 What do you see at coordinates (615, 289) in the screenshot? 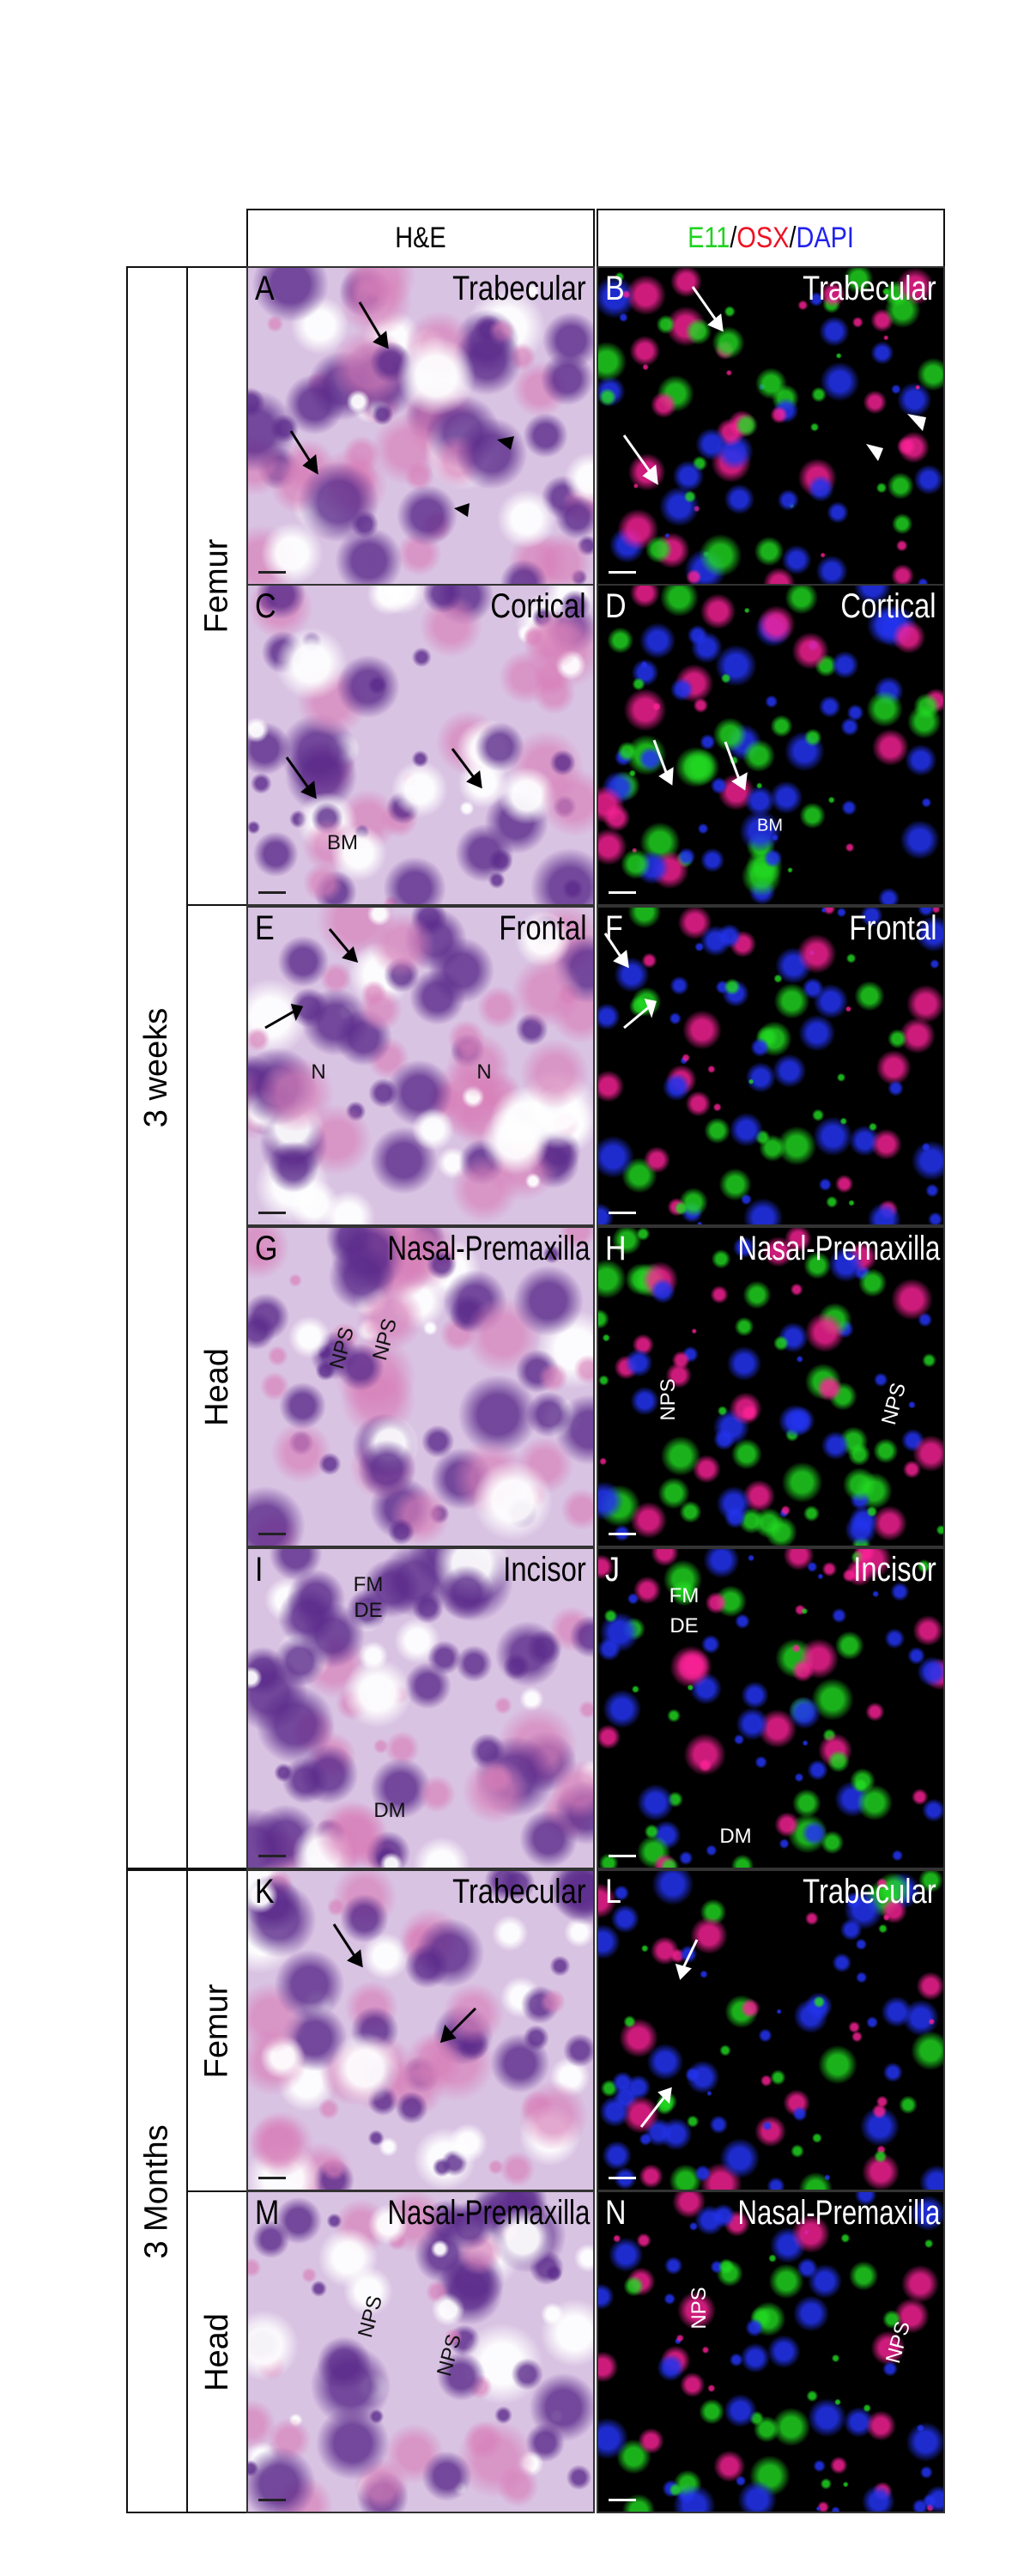
I see `panel-letter: B` at bounding box center [615, 289].